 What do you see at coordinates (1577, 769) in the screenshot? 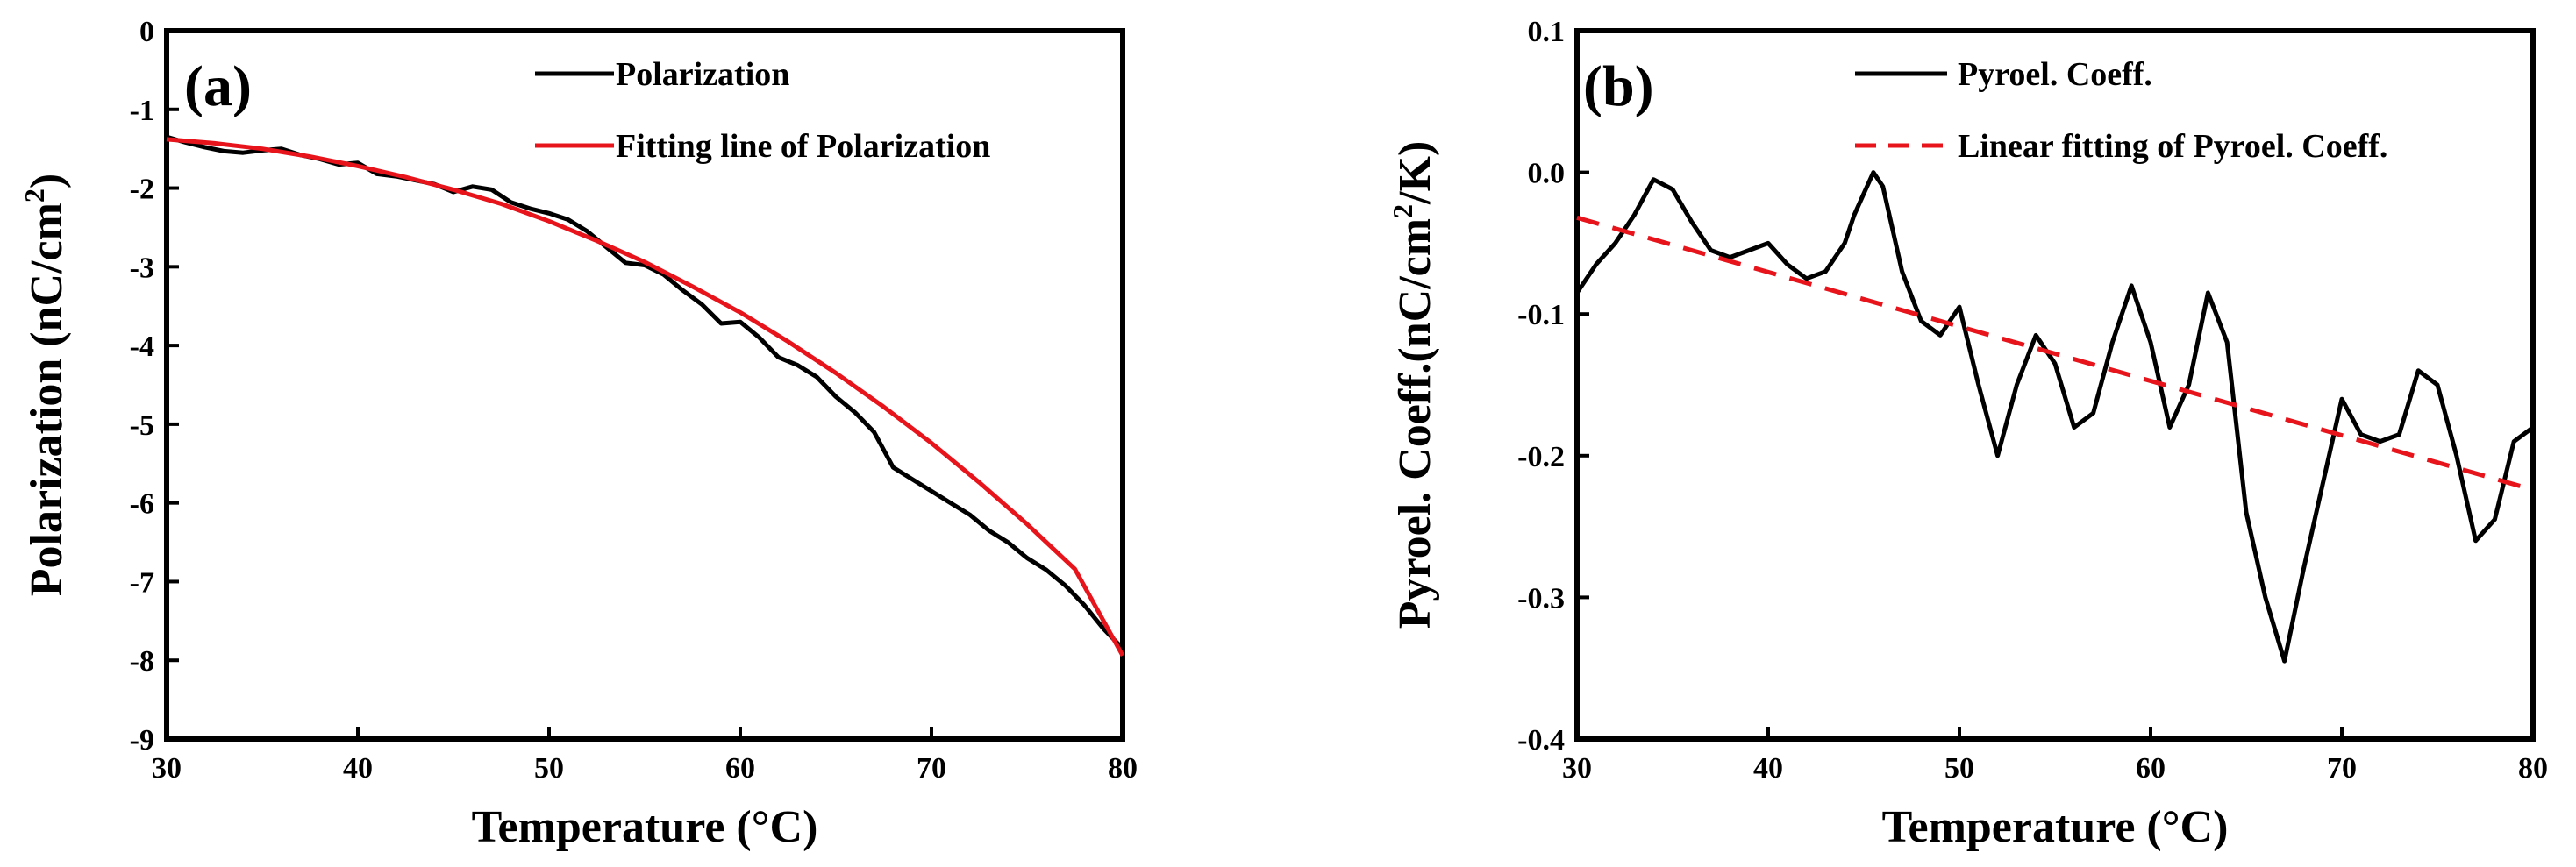
I see `x-tick-label-b-0: 30` at bounding box center [1577, 769].